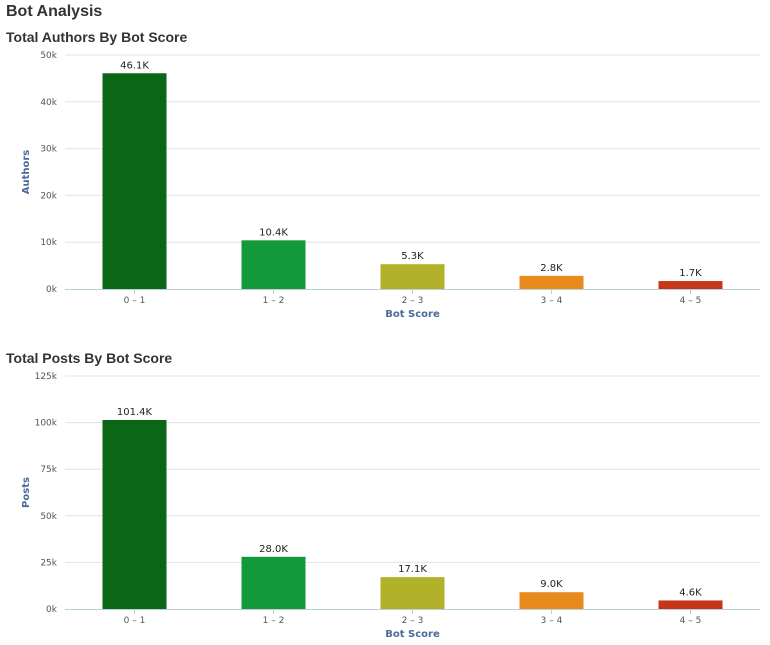  What do you see at coordinates (48, 243) in the screenshot?
I see `y-tick-label: 10k` at bounding box center [48, 243].